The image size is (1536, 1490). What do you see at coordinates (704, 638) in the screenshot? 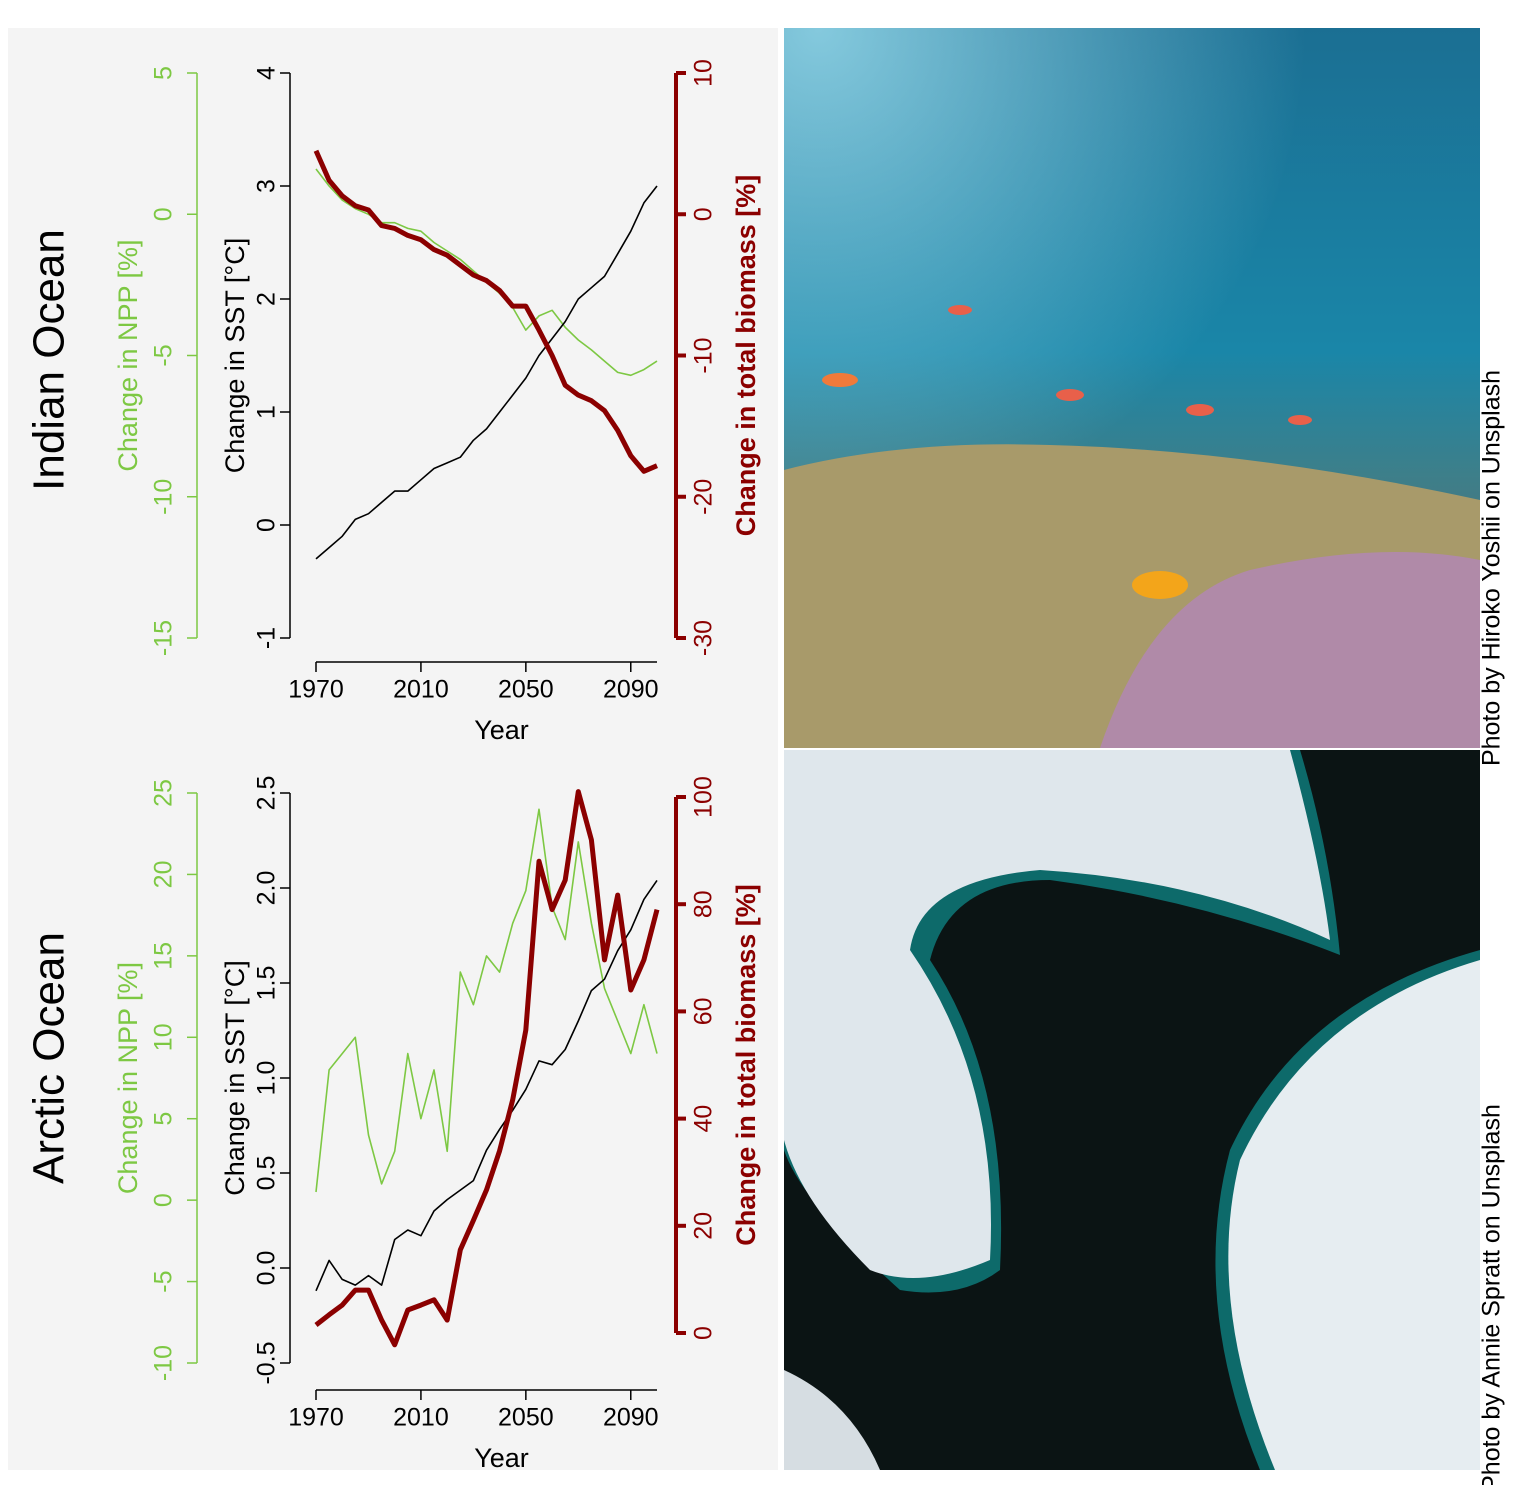
I see `y-tick-label: -30` at bounding box center [704, 638].